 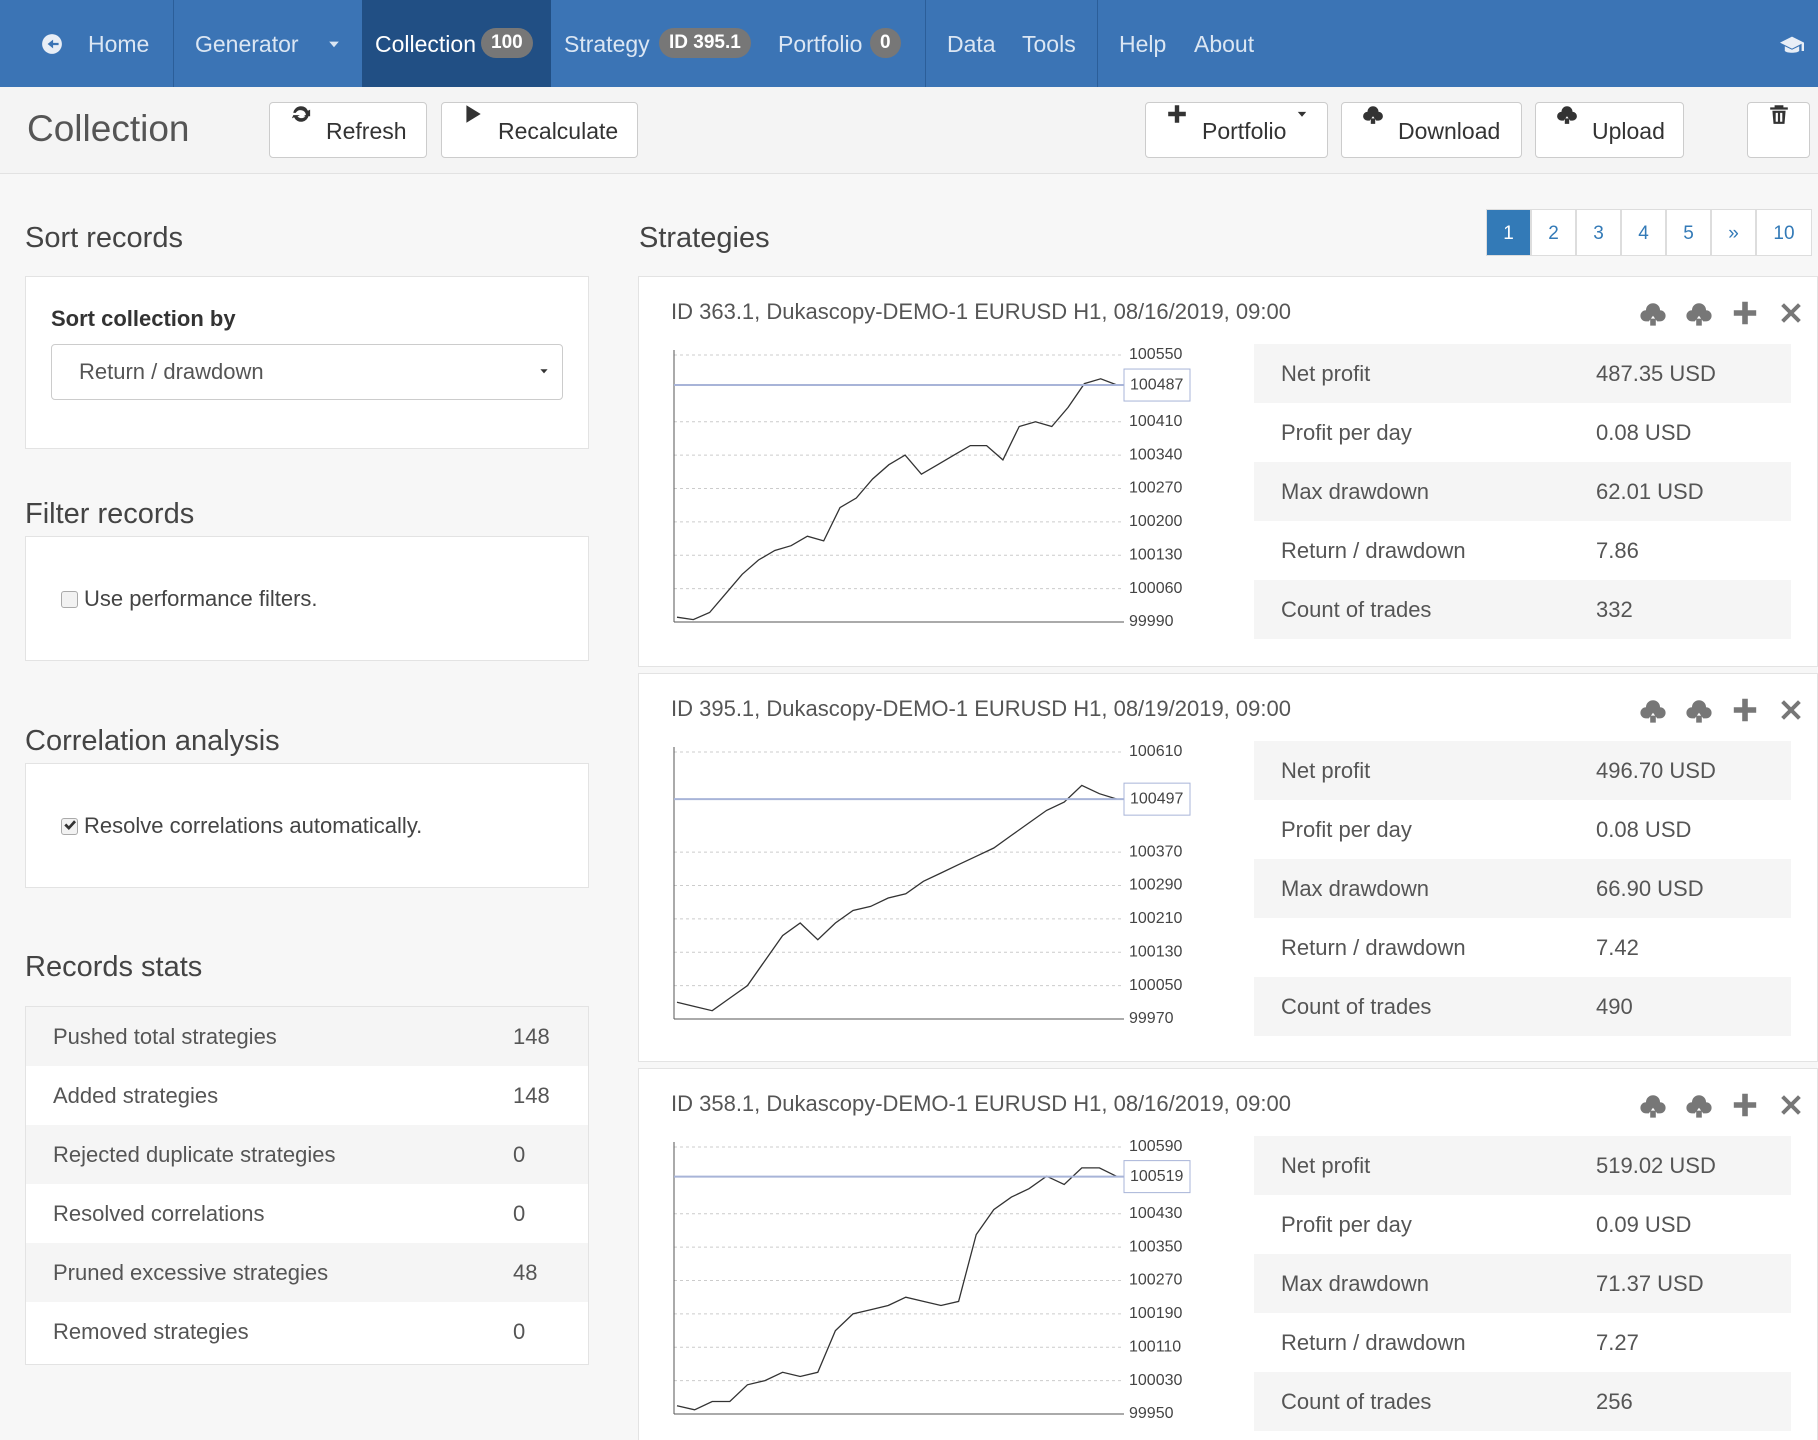 I want to click on stat-row: Net profit 519.02 USD, so click(x=1522, y=1165).